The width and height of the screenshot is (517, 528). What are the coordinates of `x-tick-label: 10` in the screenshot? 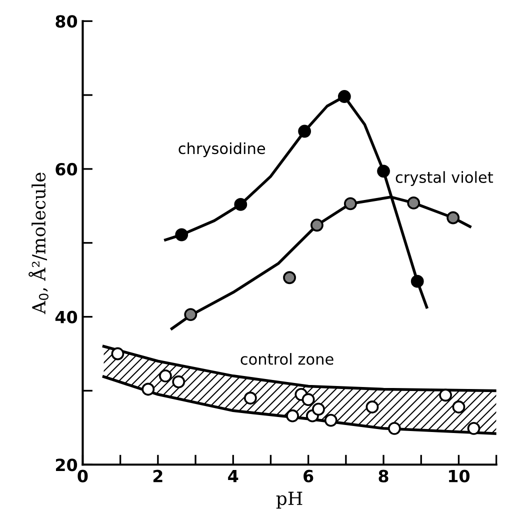 It's located at (459, 476).